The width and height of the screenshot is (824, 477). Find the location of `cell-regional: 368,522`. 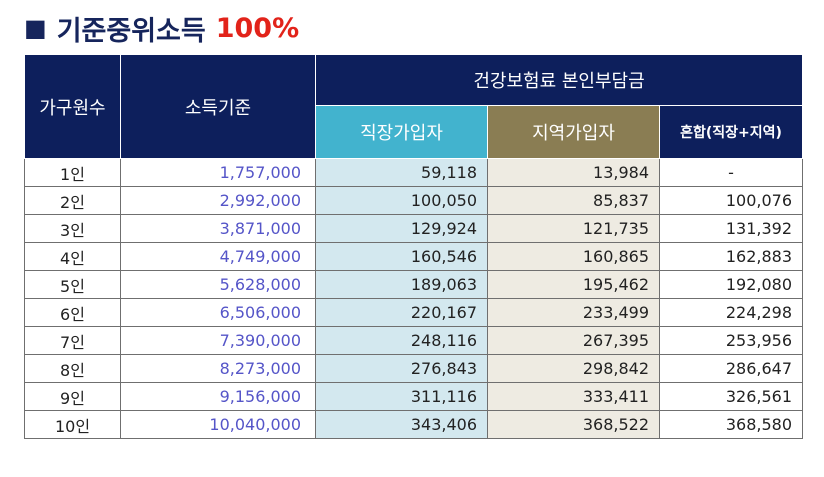

cell-regional: 368,522 is located at coordinates (573, 424).